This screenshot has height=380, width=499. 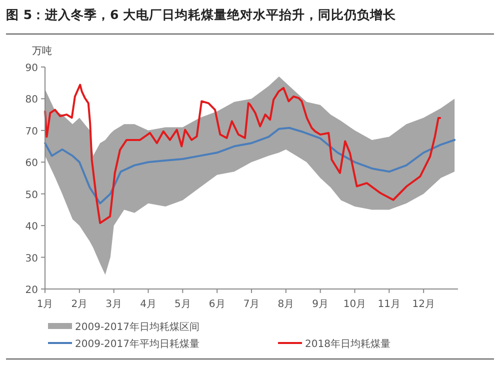 I want to click on x-tick-label: 1月, so click(x=45, y=304).